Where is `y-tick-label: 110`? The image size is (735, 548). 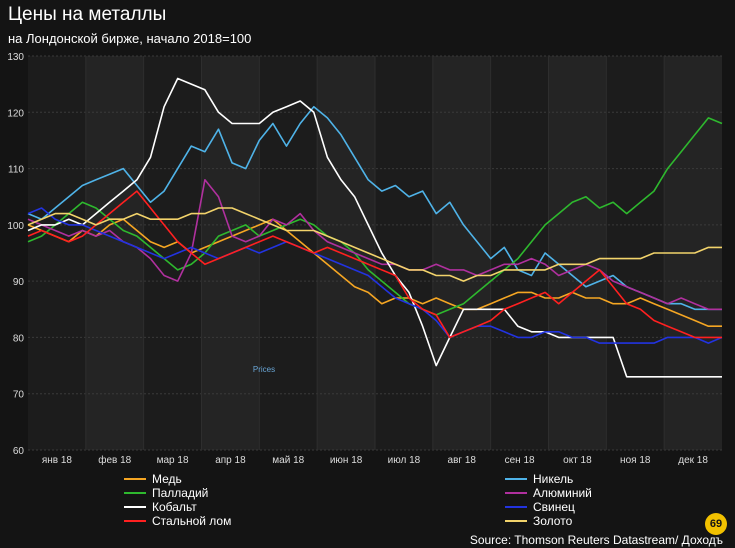
y-tick-label: 110 is located at coordinates (16, 170).